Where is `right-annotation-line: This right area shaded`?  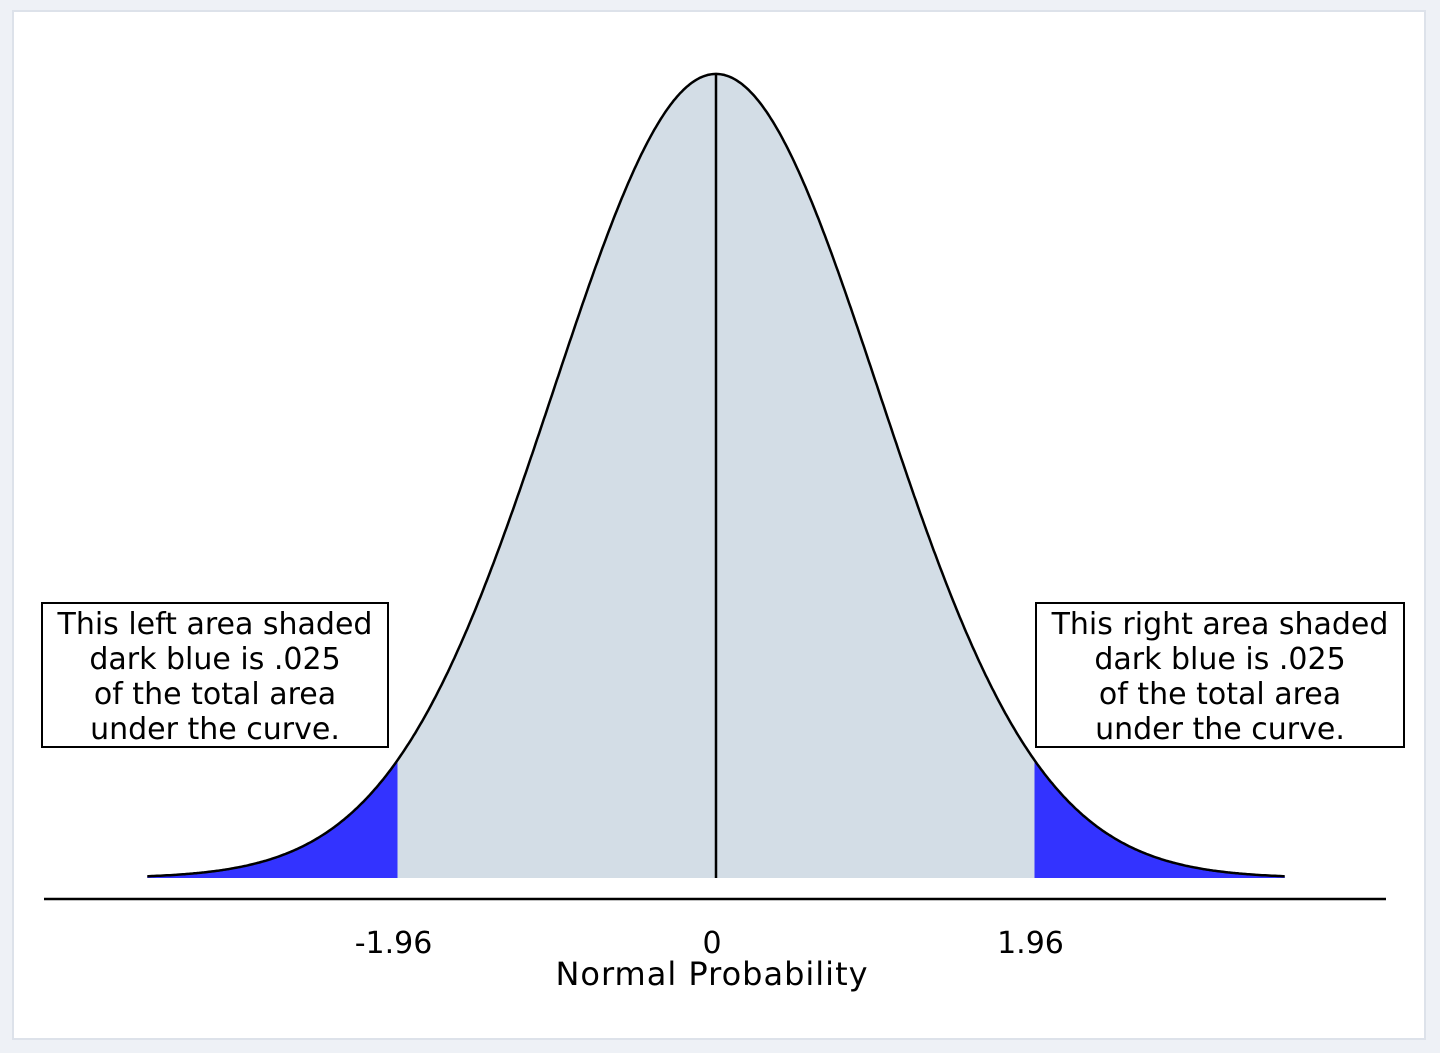 right-annotation-line: This right area shaded is located at coordinates (1220, 624).